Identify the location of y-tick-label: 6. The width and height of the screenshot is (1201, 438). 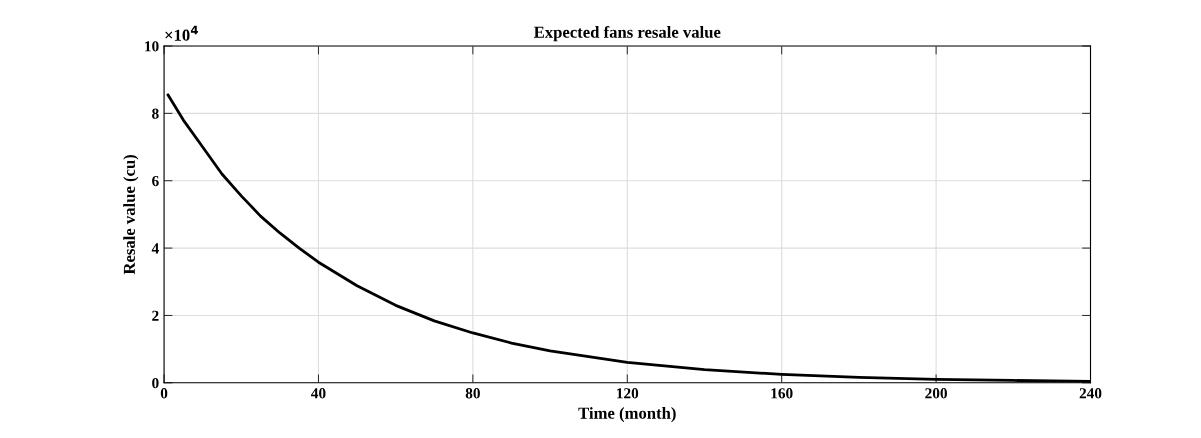
(155, 181).